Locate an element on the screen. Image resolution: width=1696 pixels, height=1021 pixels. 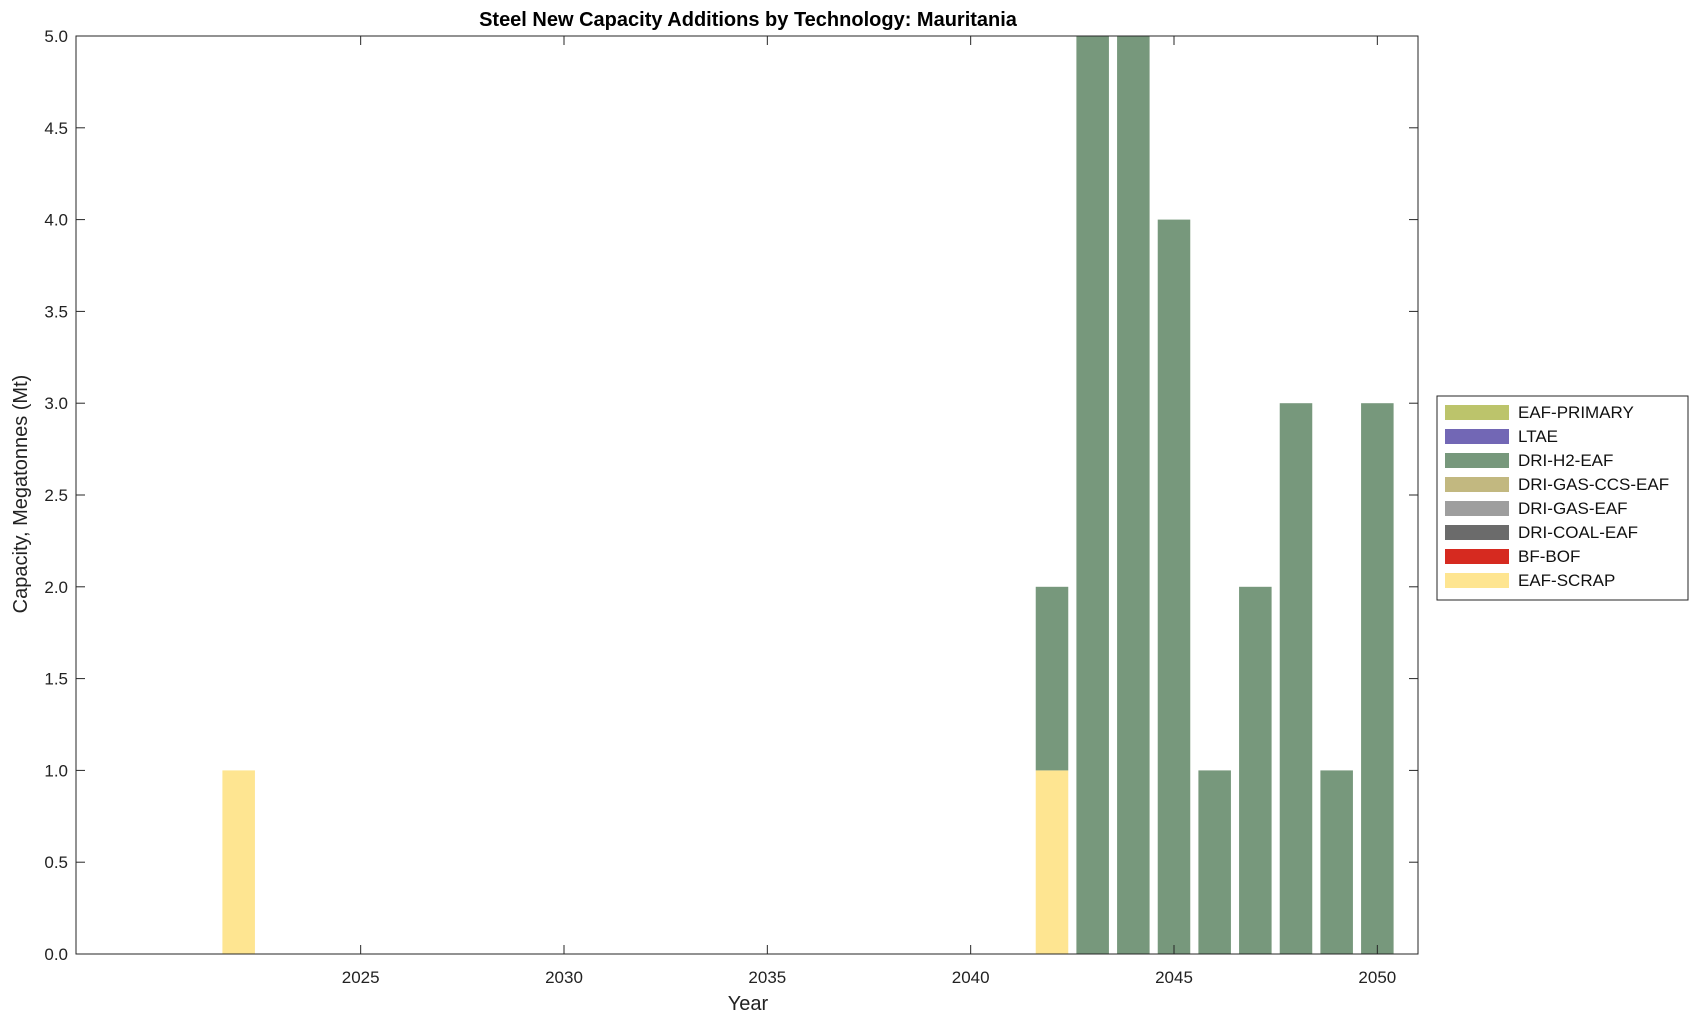
bar-dri-h2-eaf-2042 is located at coordinates (1052, 678).